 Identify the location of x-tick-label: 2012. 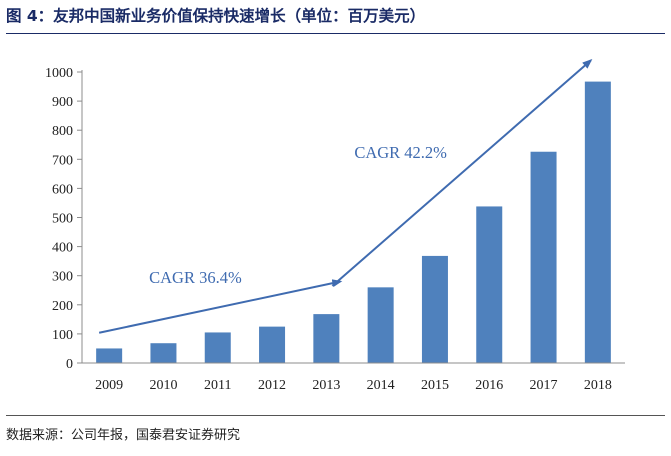
(272, 385).